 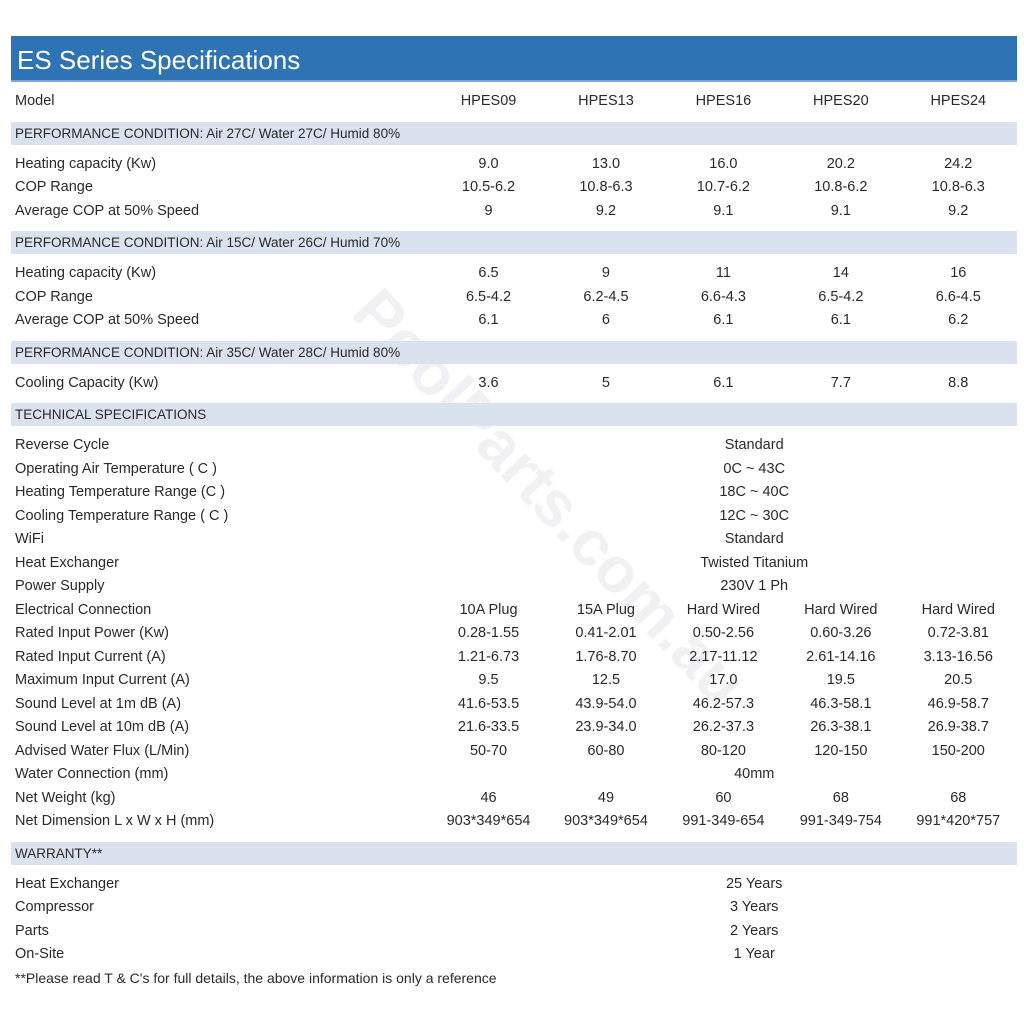 I want to click on spec-value: 60-80, so click(x=606, y=750).